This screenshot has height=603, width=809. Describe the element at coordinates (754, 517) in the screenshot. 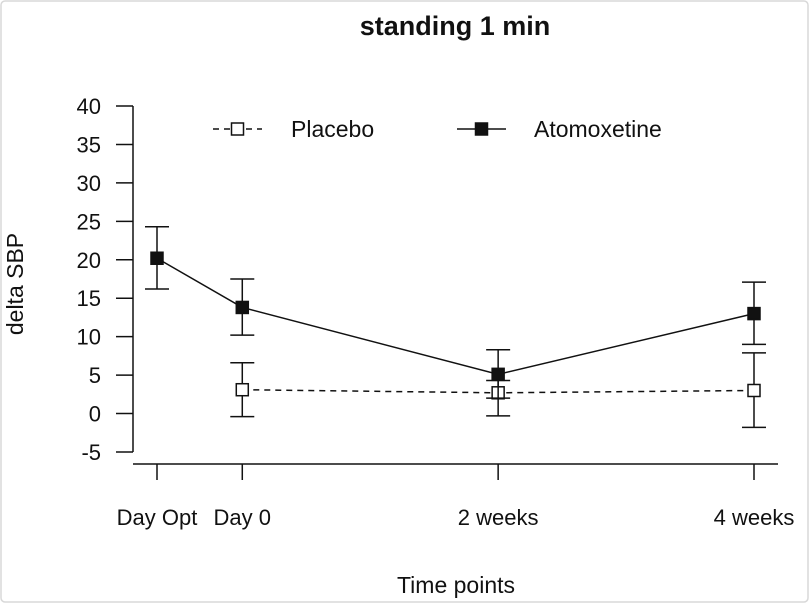

I see `x-tick-label: 4 weeks` at that location.